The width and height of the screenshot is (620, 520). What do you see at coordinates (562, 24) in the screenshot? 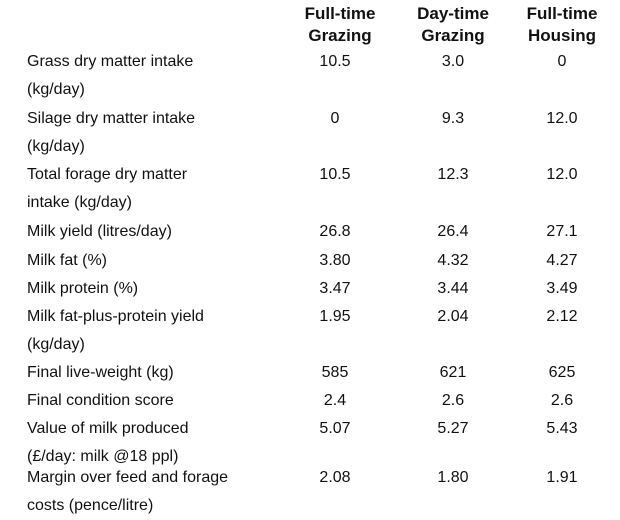
I see `column-header-full-time-housing: Full-time Housing` at bounding box center [562, 24].